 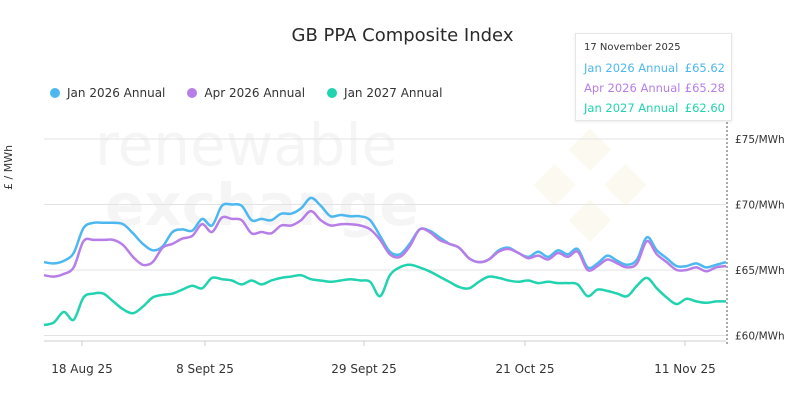 What do you see at coordinates (760, 140) in the screenshot?
I see `y-tick-label: £75/MWh` at bounding box center [760, 140].